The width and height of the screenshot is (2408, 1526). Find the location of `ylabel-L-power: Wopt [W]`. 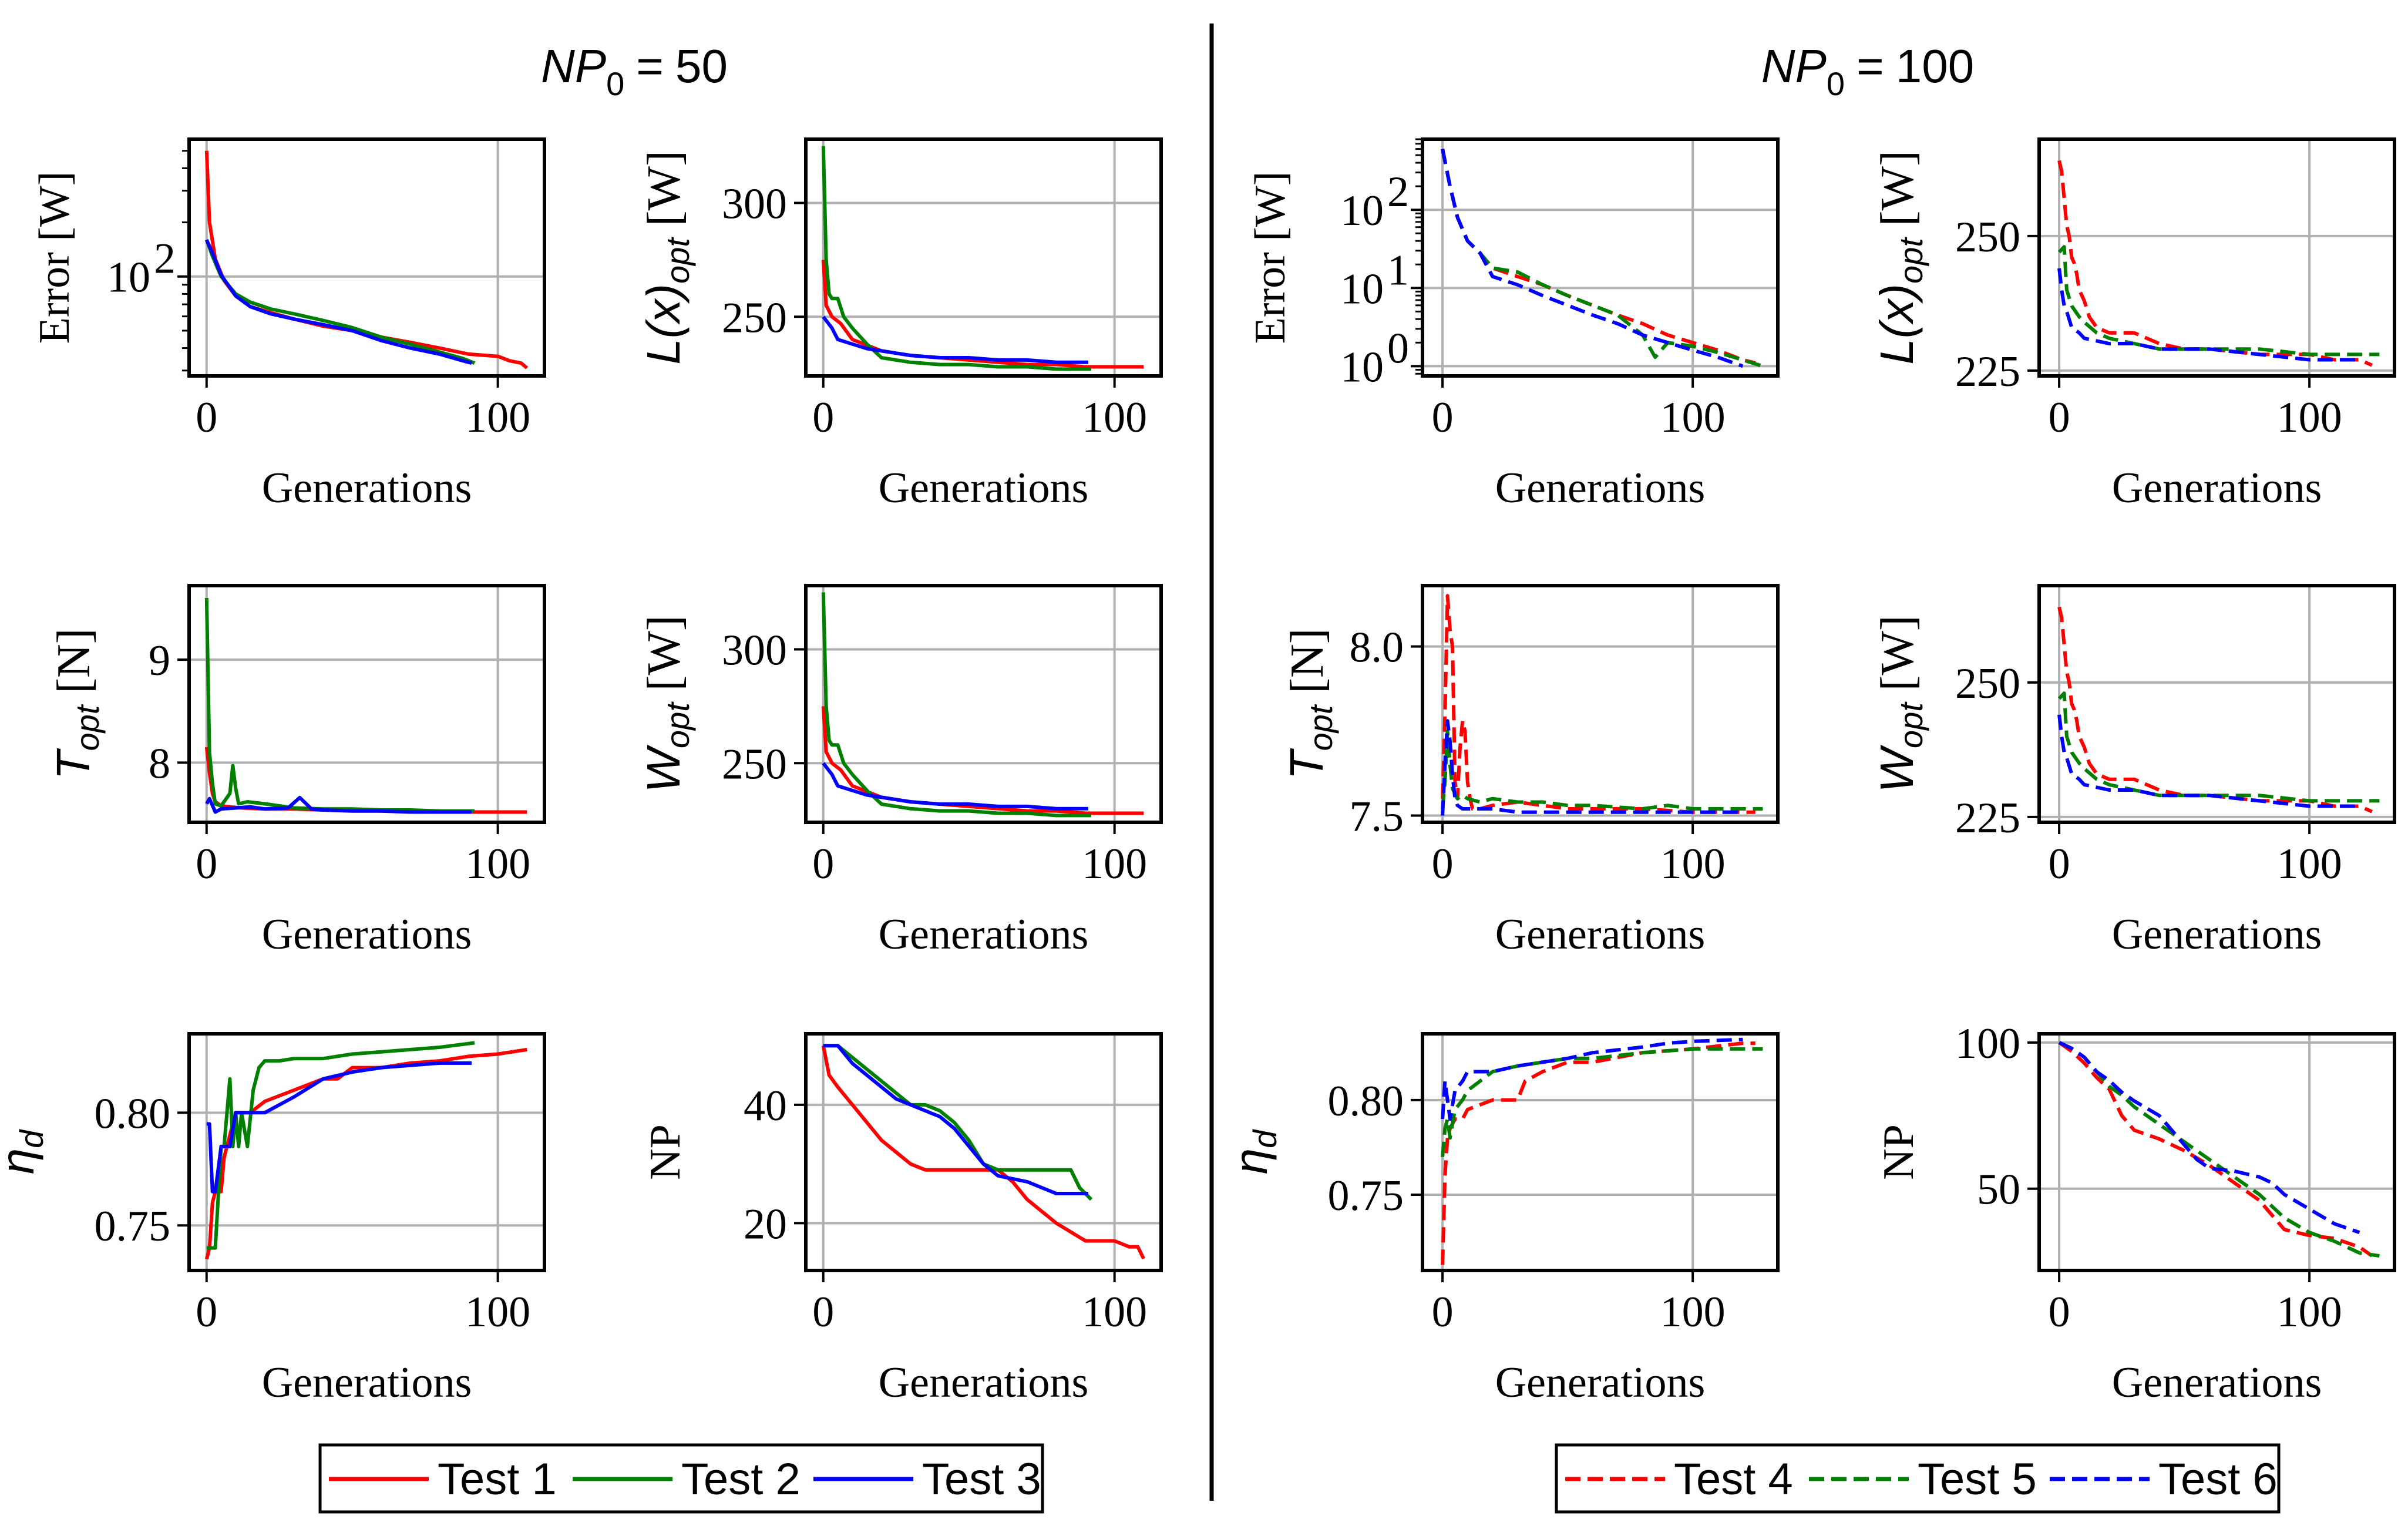

ylabel-L-power: Wopt [W] is located at coordinates (666, 703).